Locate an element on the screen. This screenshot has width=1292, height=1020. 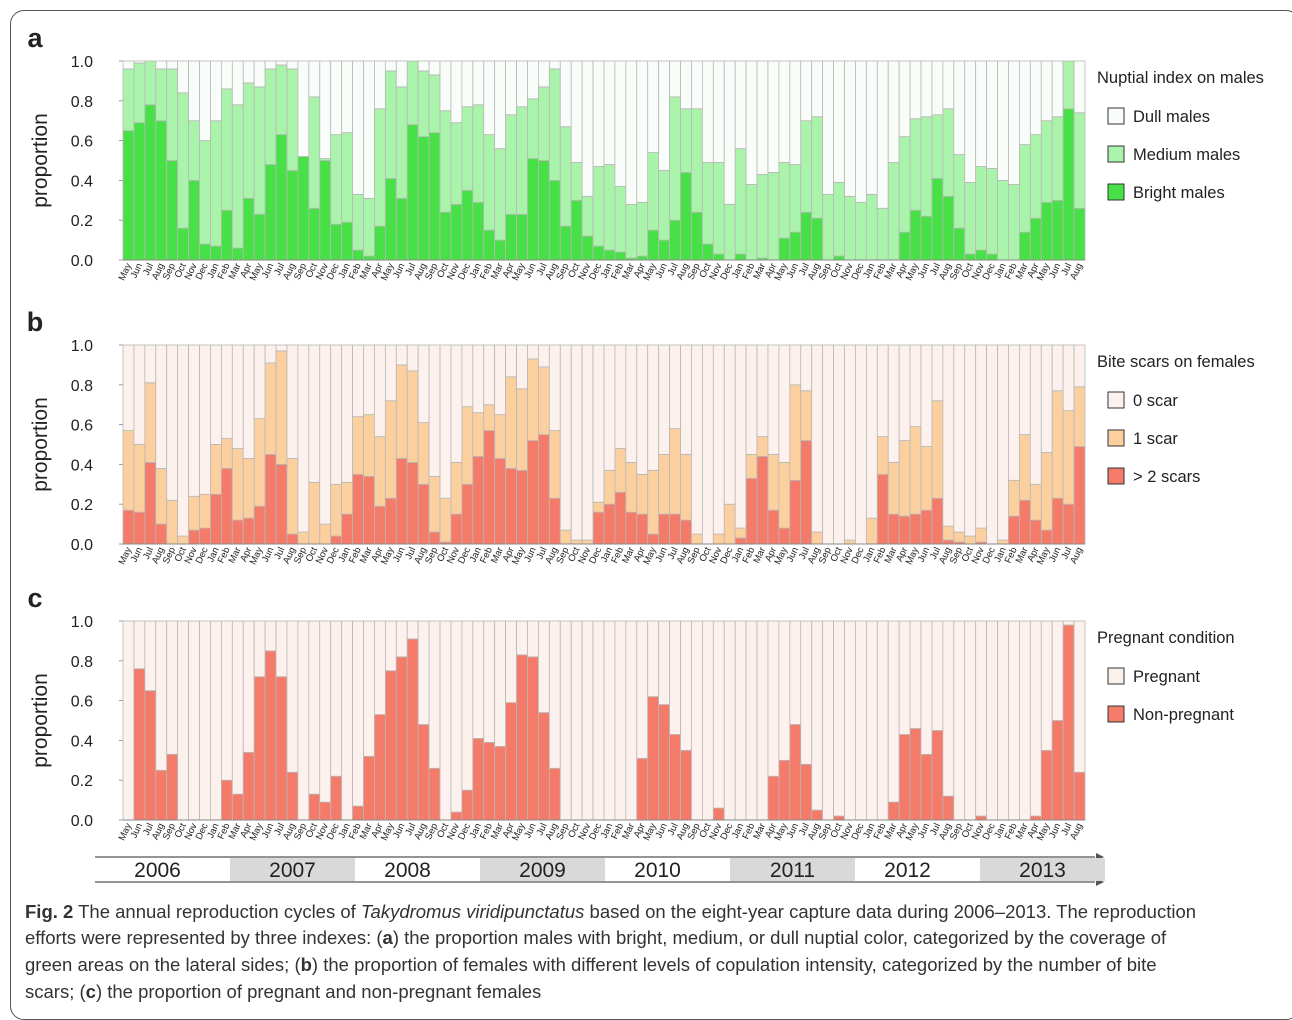
legend-label: Non-pregnant is located at coordinates (1183, 715).